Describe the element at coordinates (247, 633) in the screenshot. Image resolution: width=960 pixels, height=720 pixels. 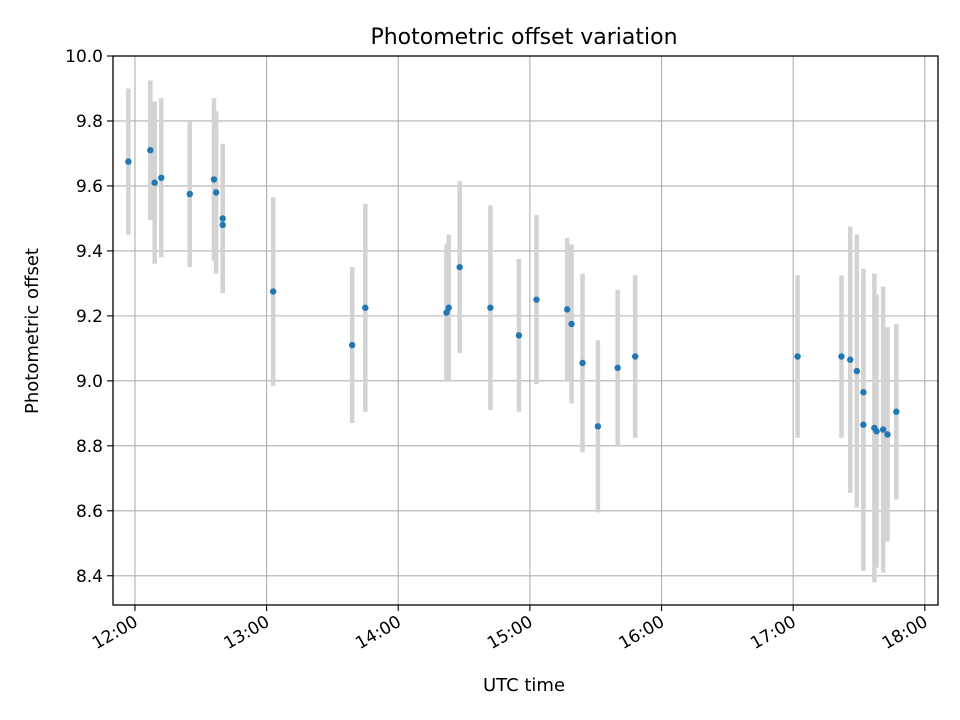
I see `x-tick-label: 13:00` at that location.